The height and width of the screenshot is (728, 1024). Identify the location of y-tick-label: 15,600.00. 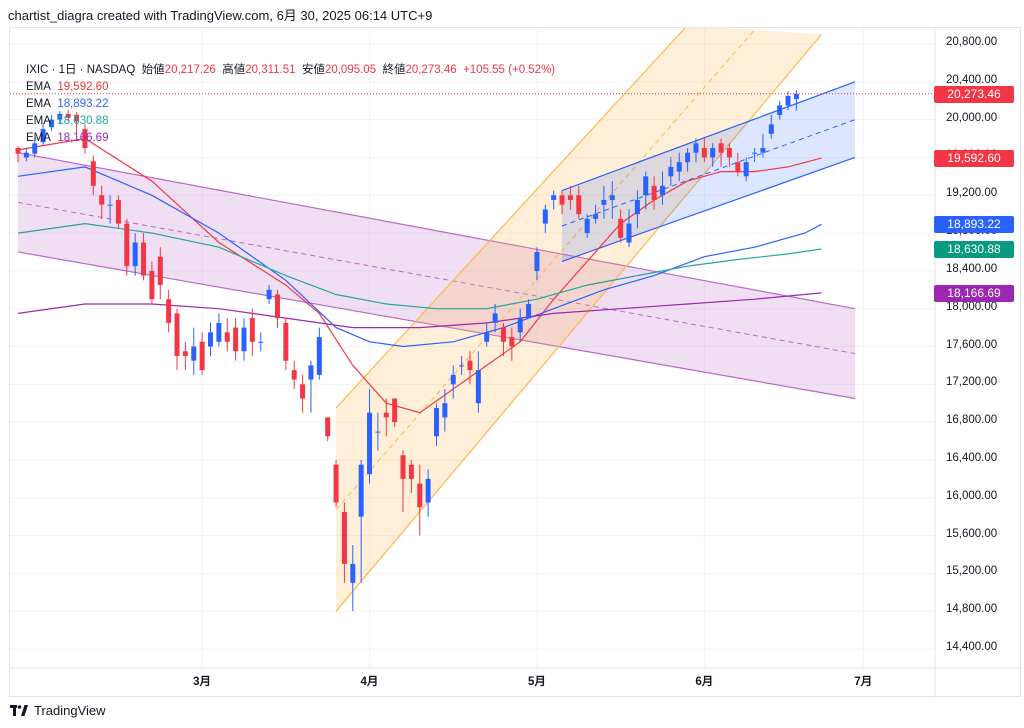
(972, 533).